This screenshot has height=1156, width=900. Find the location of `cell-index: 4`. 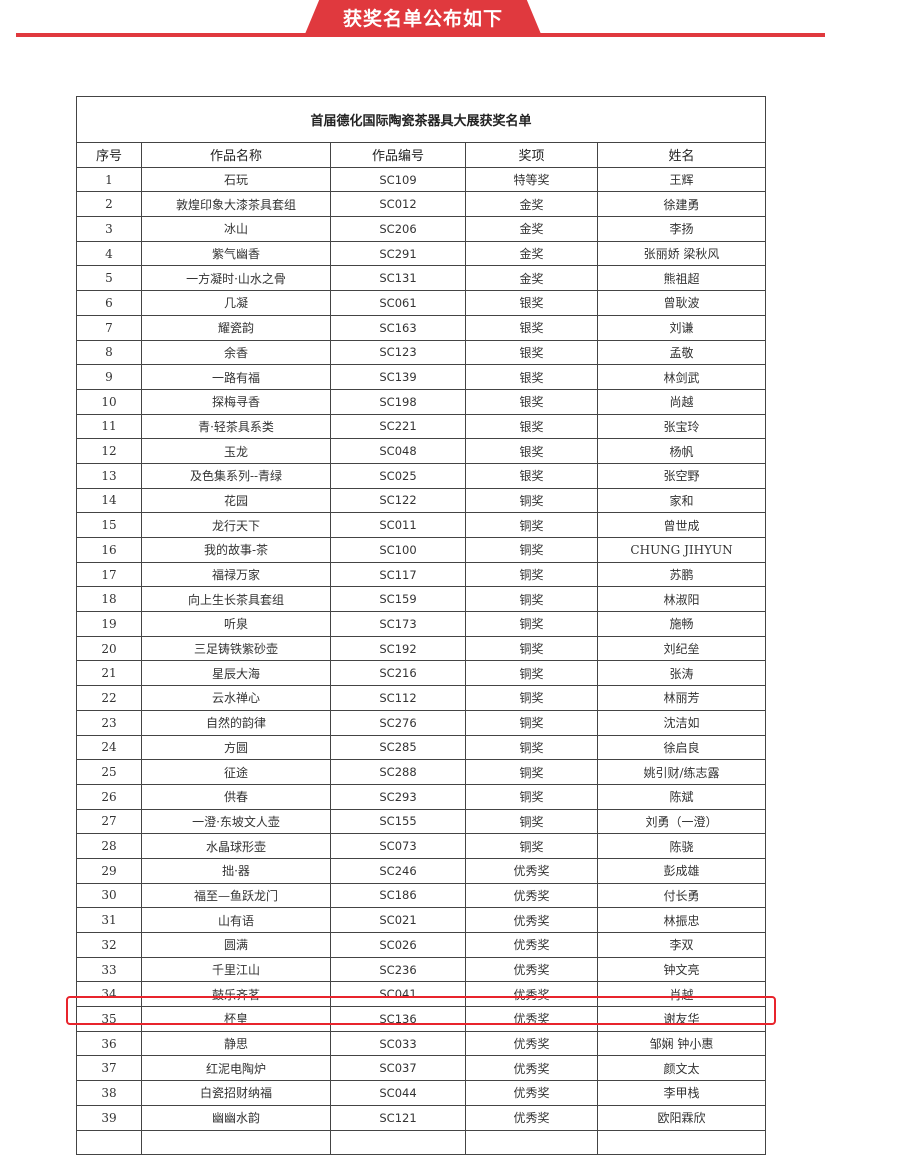

cell-index: 4 is located at coordinates (109, 253).